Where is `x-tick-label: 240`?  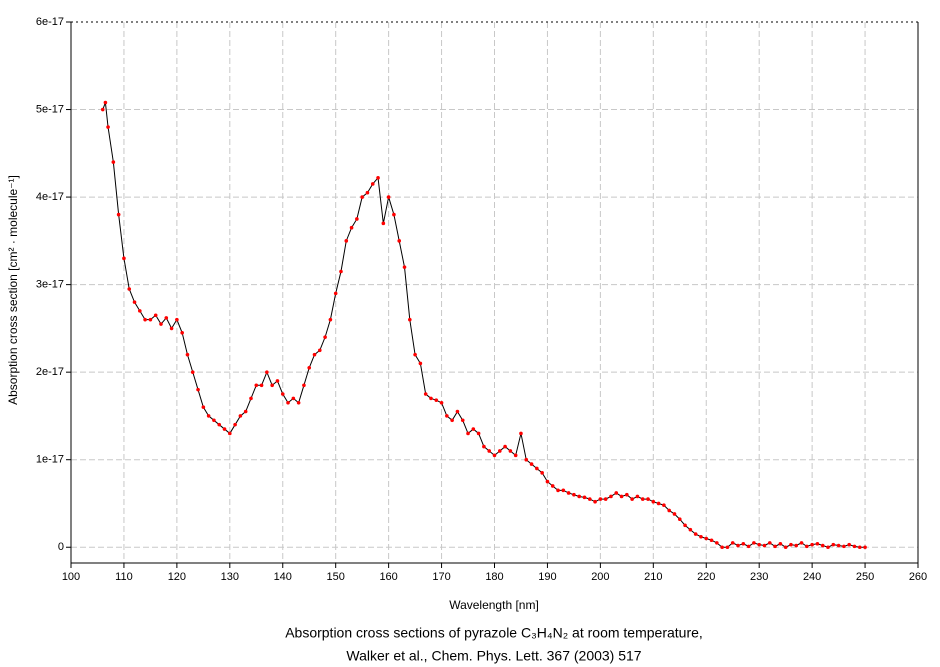
x-tick-label: 240 is located at coordinates (812, 577).